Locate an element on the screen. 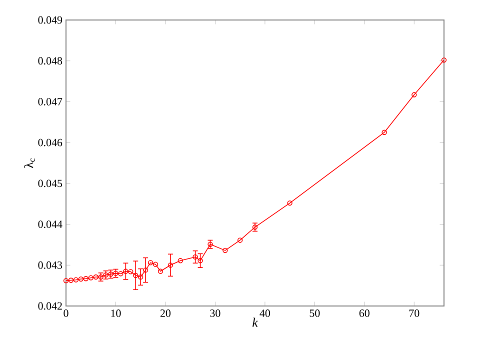 The height and width of the screenshot is (346, 491). x-tick-label: 70 is located at coordinates (414, 313).